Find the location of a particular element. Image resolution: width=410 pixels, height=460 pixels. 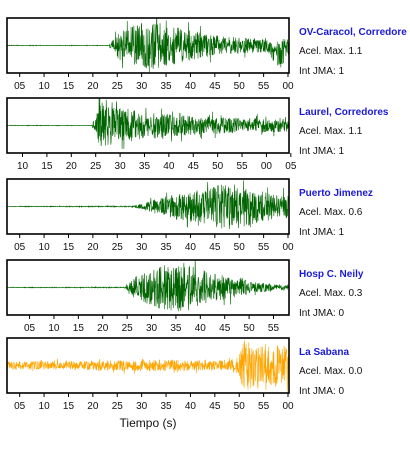

station-title: Laurel, Corredores is located at coordinates (344, 112).